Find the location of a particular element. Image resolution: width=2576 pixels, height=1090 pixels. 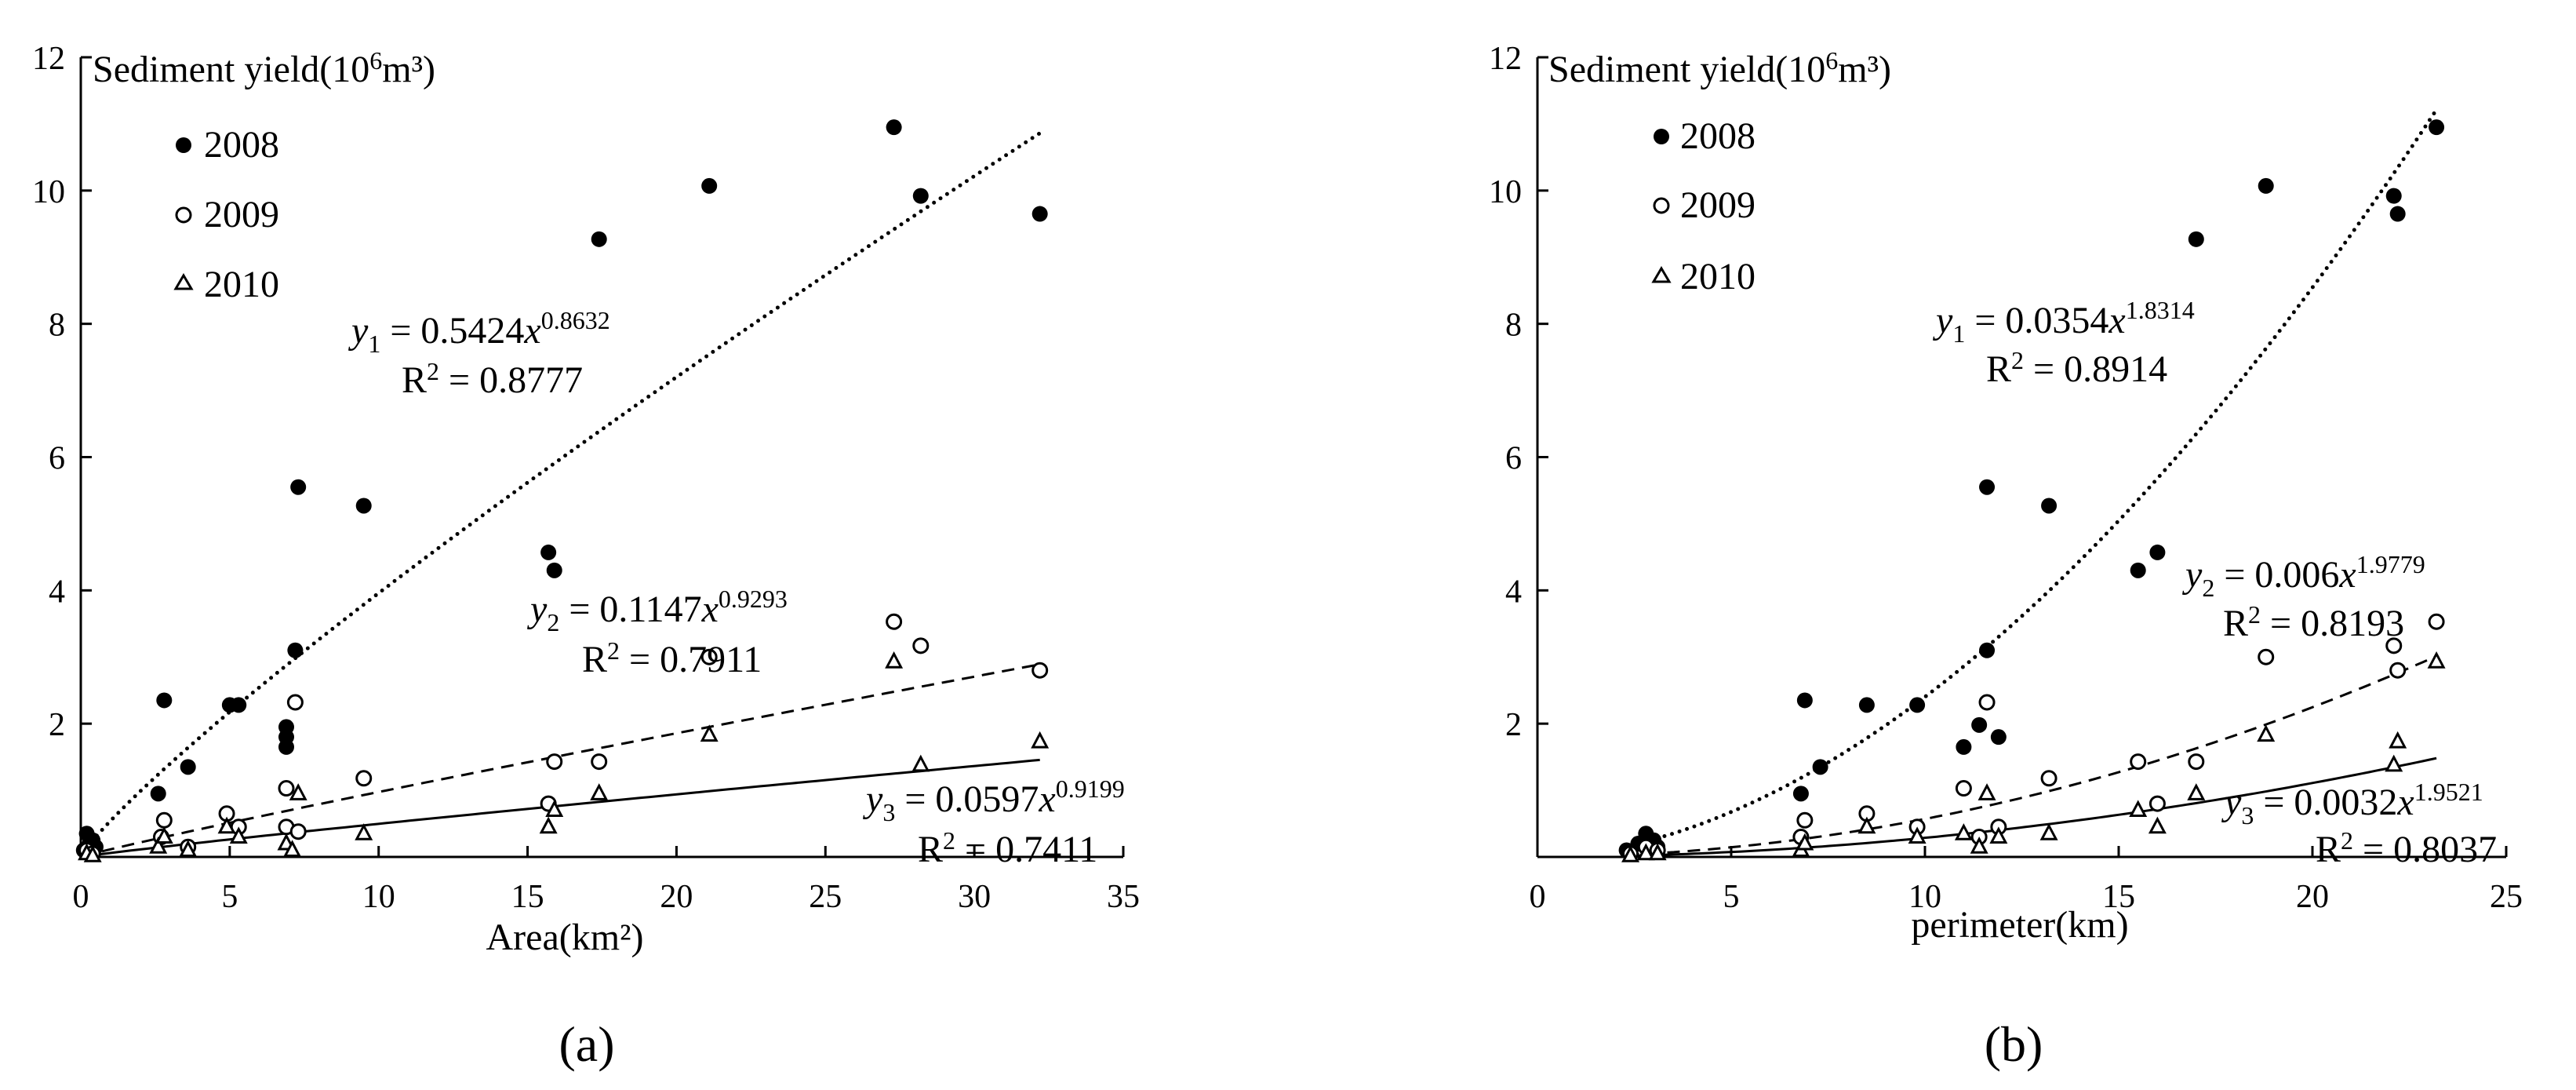

fit-r2-y2: R2 = 0.7911 is located at coordinates (672, 658).